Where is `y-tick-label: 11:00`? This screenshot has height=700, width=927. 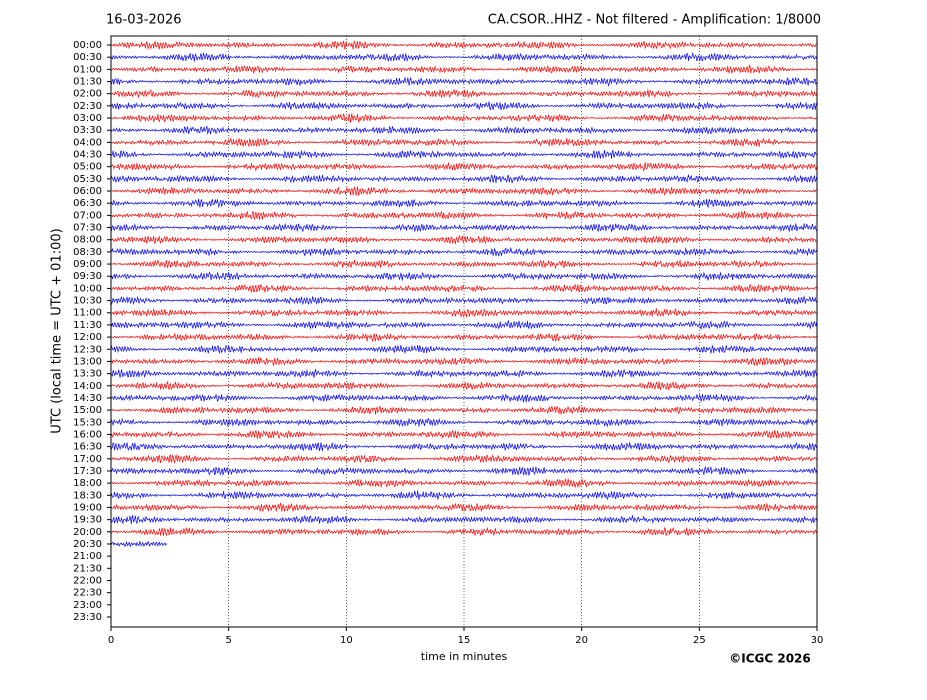
y-tick-label: 11:00 is located at coordinates (87, 313).